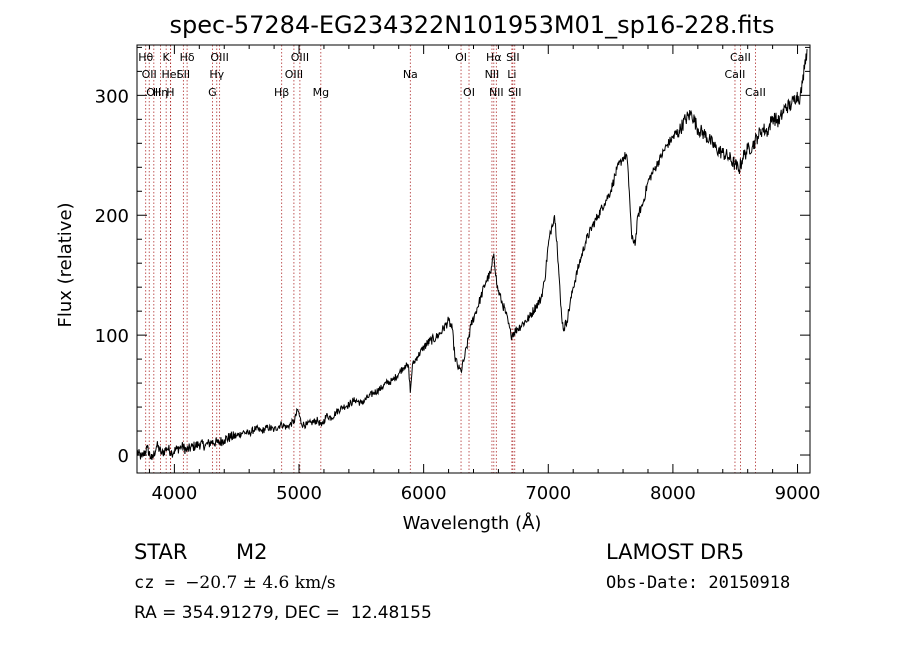 The image size is (900, 649). I want to click on redshift-cz: cz = −20.7 ± 4.6 km/s, so click(235, 583).